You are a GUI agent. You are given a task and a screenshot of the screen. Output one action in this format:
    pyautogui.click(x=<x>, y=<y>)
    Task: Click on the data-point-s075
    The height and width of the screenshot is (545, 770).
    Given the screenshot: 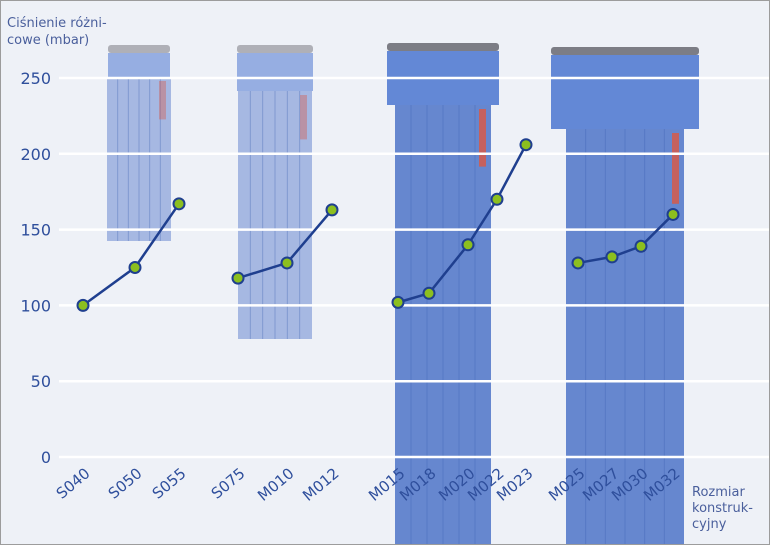 What is the action you would take?
    pyautogui.click(x=238, y=278)
    